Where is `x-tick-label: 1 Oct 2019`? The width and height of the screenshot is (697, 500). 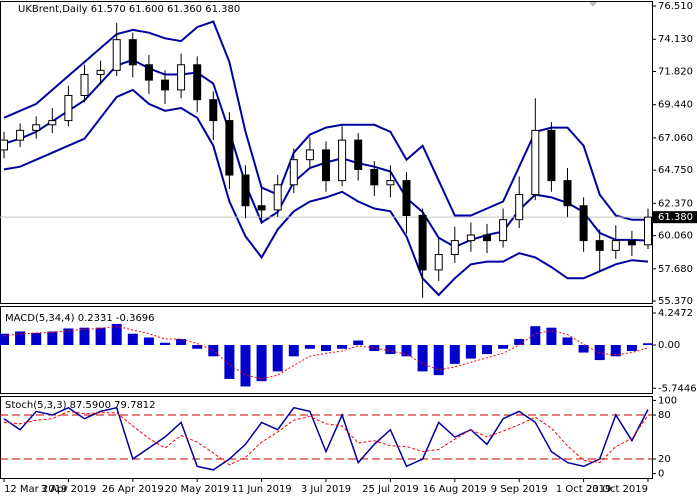
x-tick-label: 1 Oct 2019 is located at coordinates (583, 489).